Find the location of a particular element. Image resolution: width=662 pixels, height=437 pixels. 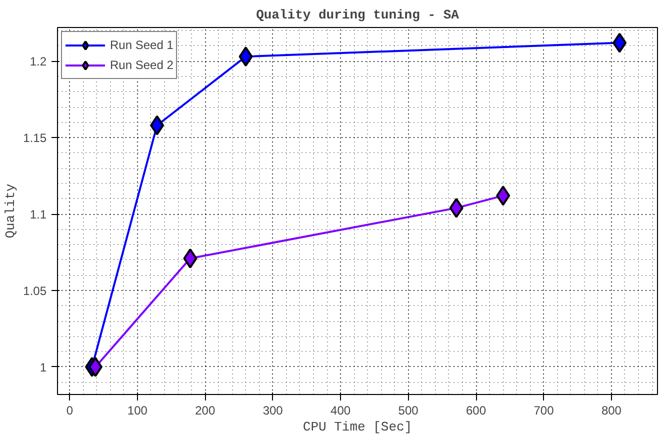

x-tick-label: 600 is located at coordinates (476, 411).